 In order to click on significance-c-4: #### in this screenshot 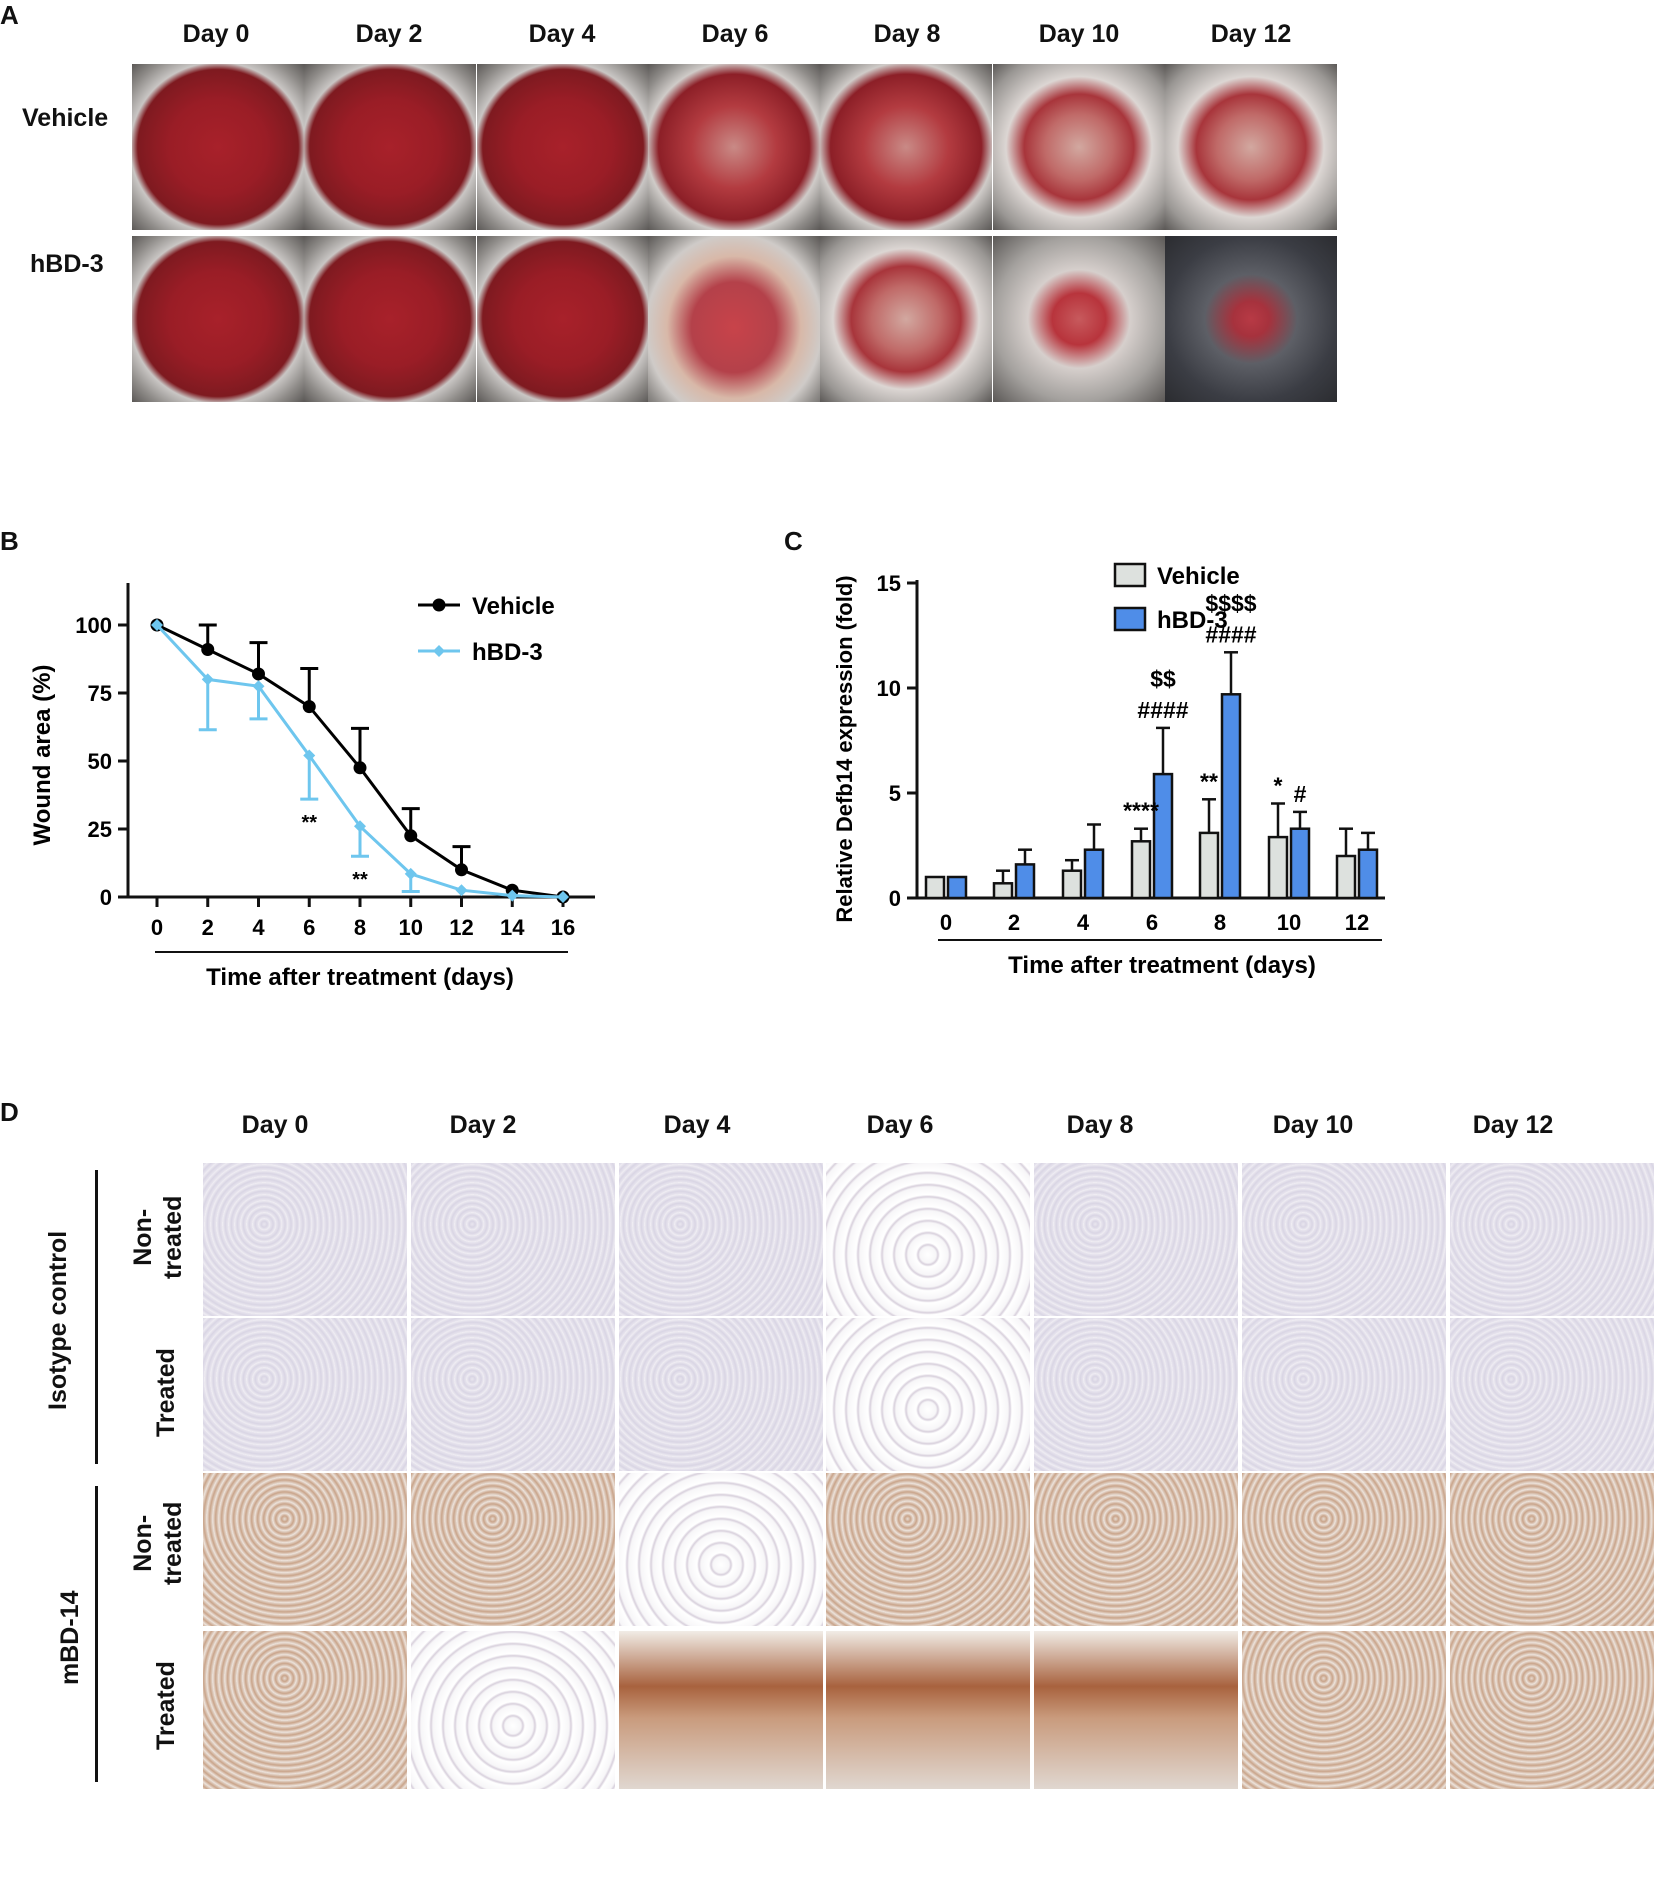, I will do `click(1230, 634)`.